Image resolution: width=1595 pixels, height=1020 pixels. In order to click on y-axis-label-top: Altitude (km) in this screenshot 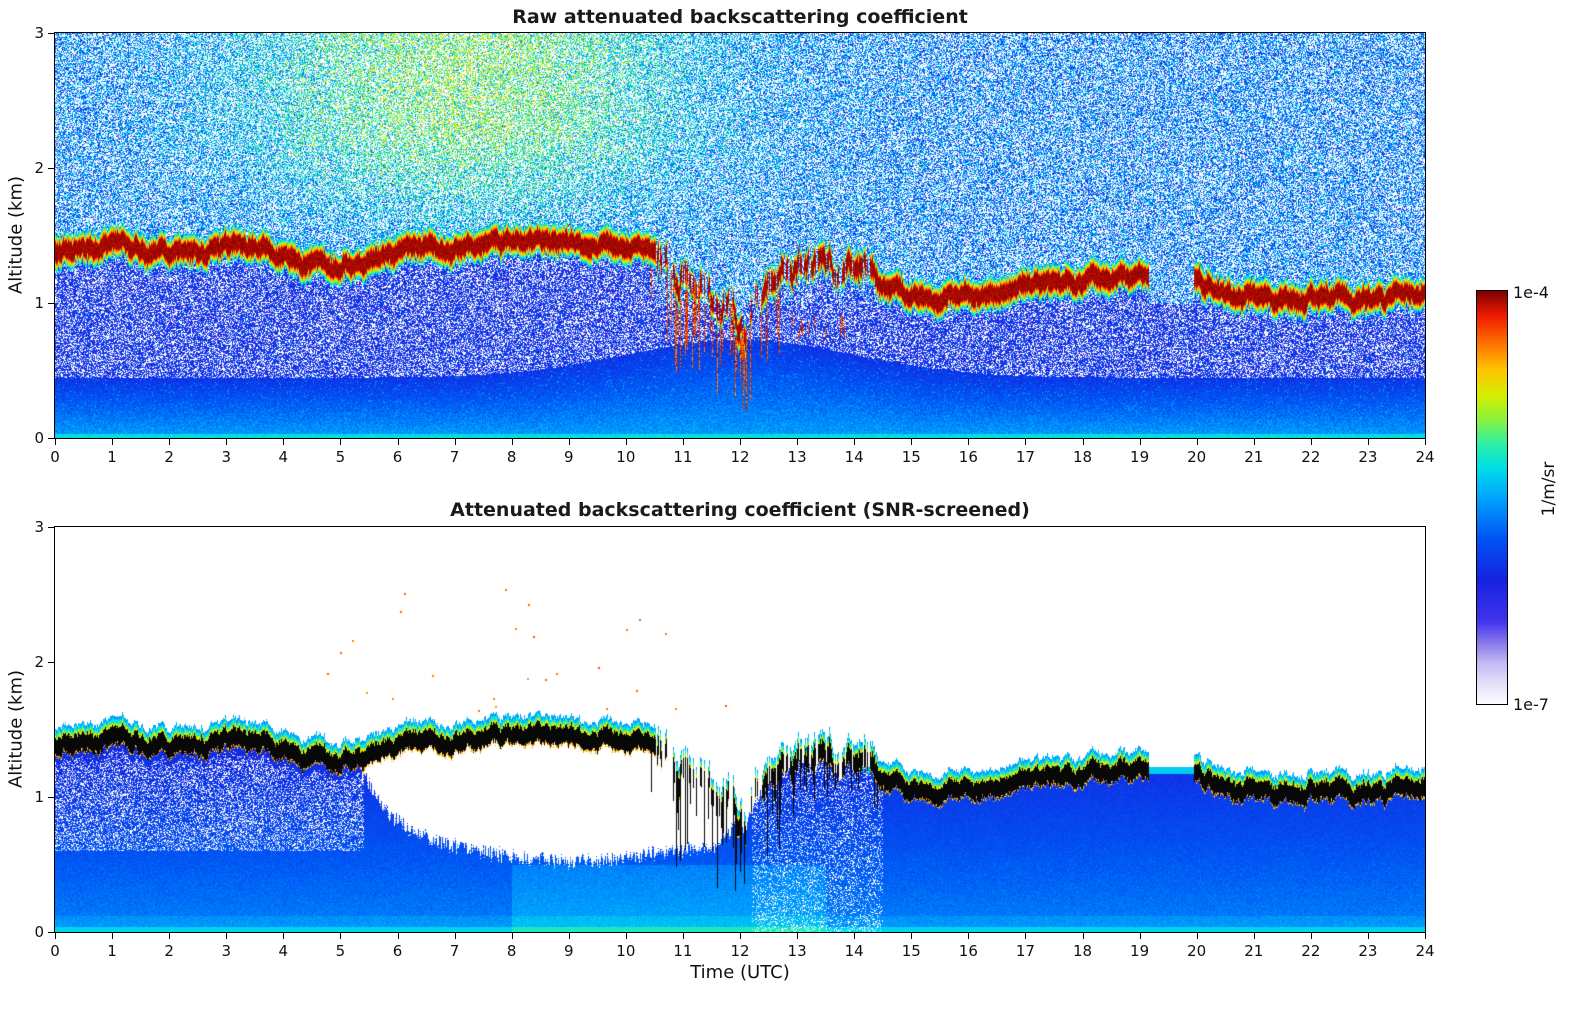, I will do `click(16, 235)`.